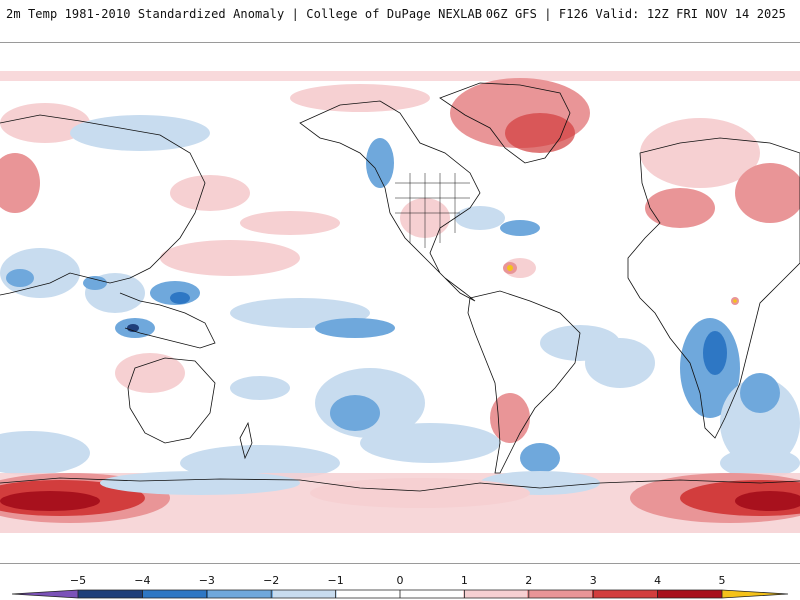  I want to click on legend-swatch-pos2-pos3, so click(559, 594).